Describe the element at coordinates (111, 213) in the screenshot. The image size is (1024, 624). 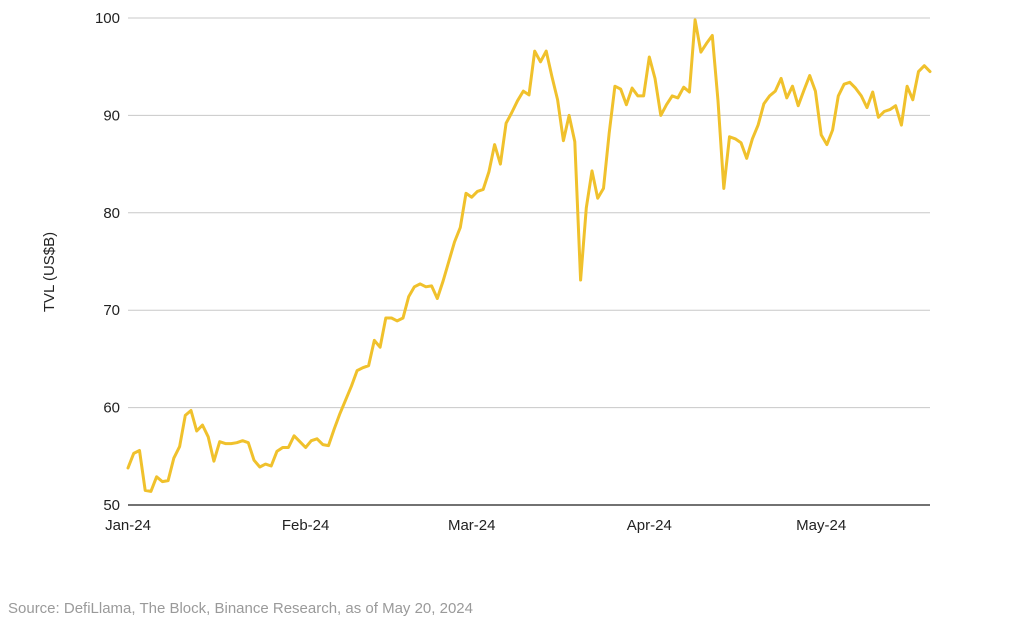
I see `y-tick-label: 80` at that location.